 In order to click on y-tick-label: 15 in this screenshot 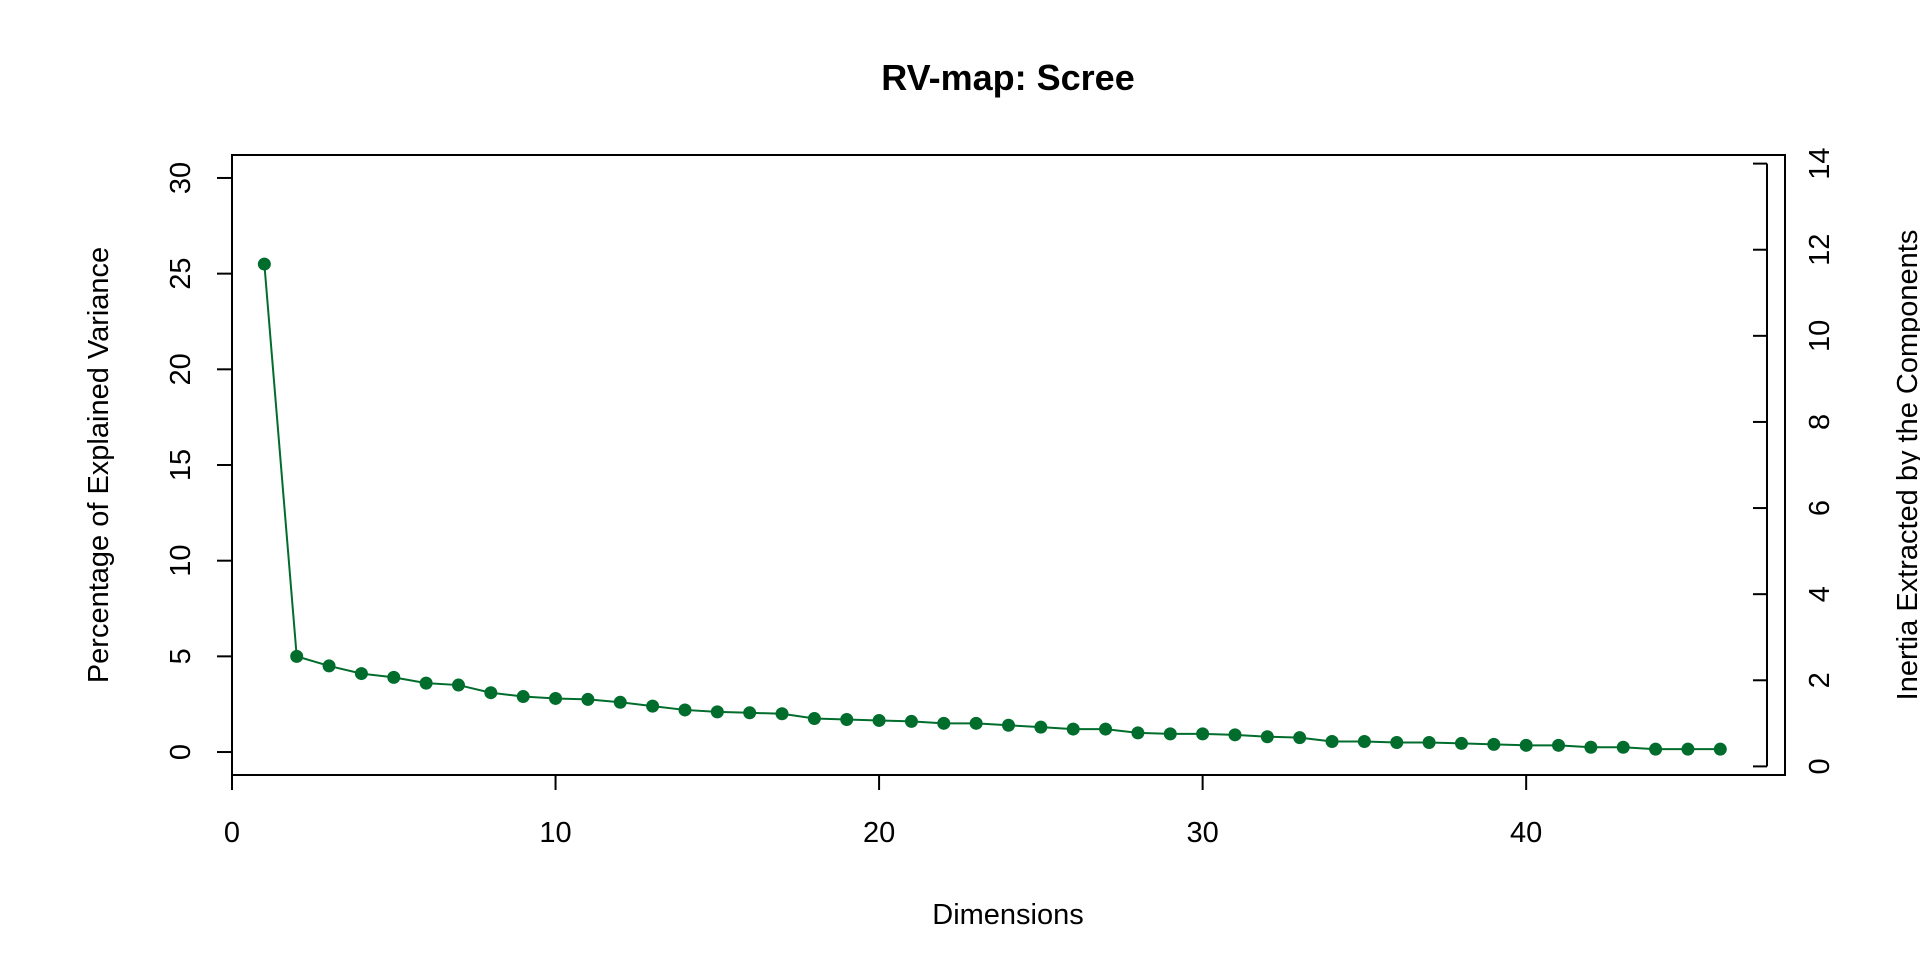, I will do `click(181, 465)`.